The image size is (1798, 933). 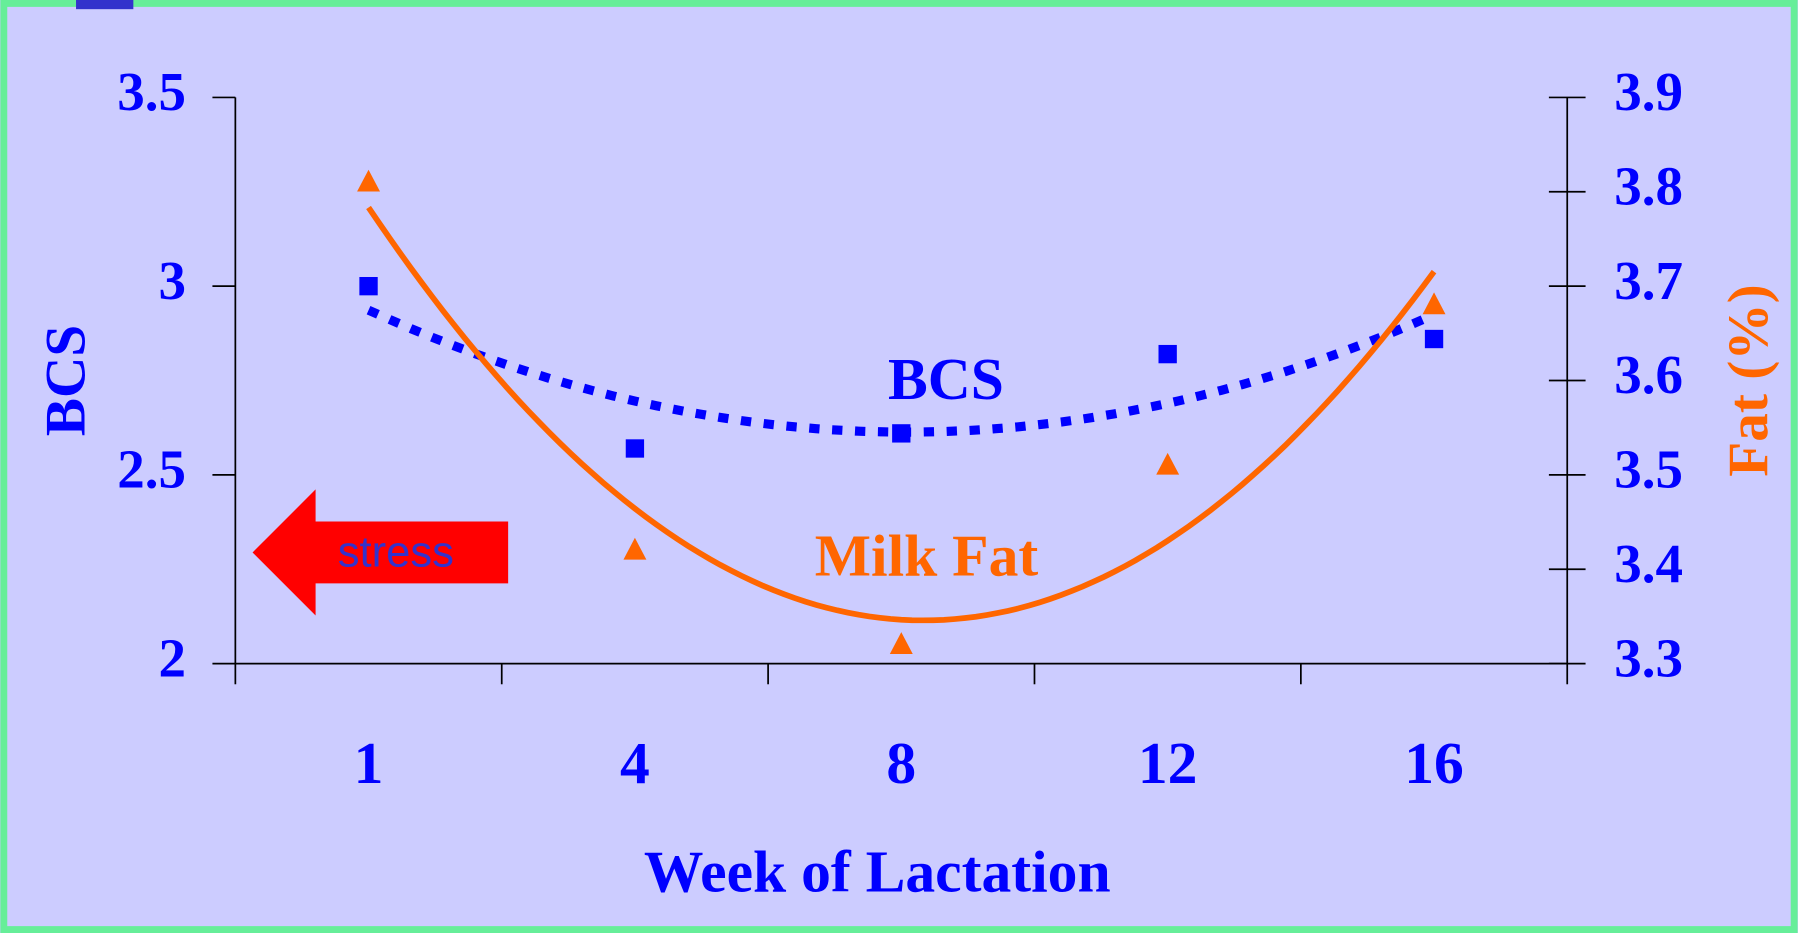 I want to click on y2-tick-label: 3.5, so click(x=1648, y=469).